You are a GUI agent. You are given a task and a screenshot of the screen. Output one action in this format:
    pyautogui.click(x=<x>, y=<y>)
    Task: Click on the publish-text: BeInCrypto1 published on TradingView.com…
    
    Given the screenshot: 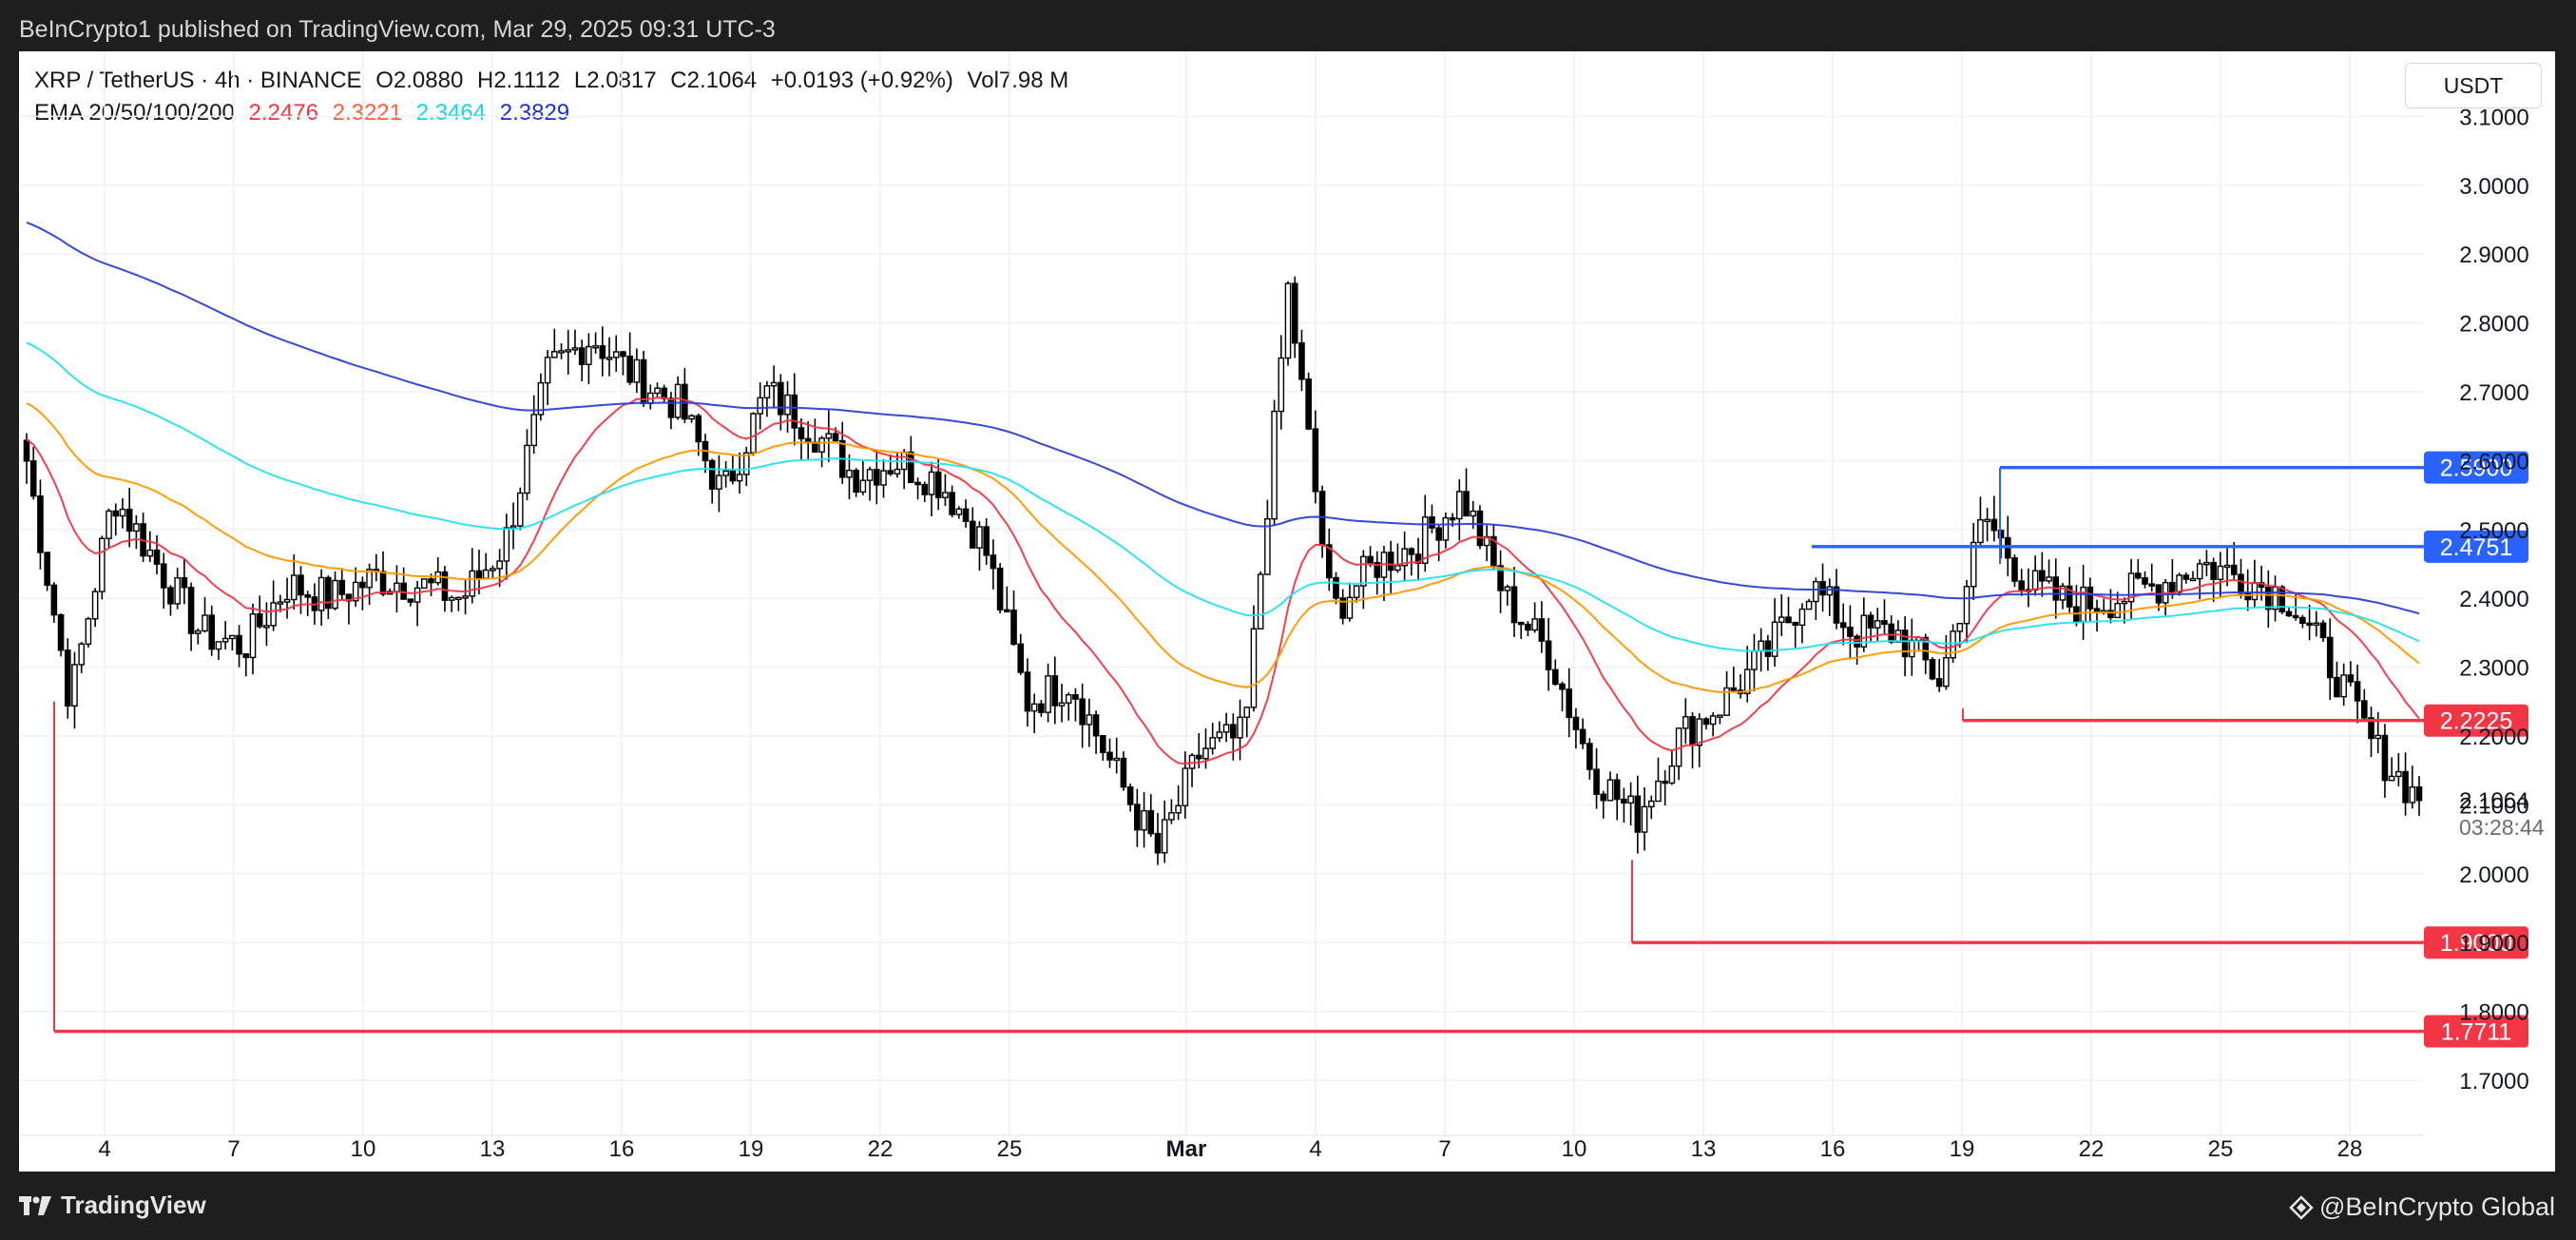 What is the action you would take?
    pyautogui.click(x=398, y=29)
    